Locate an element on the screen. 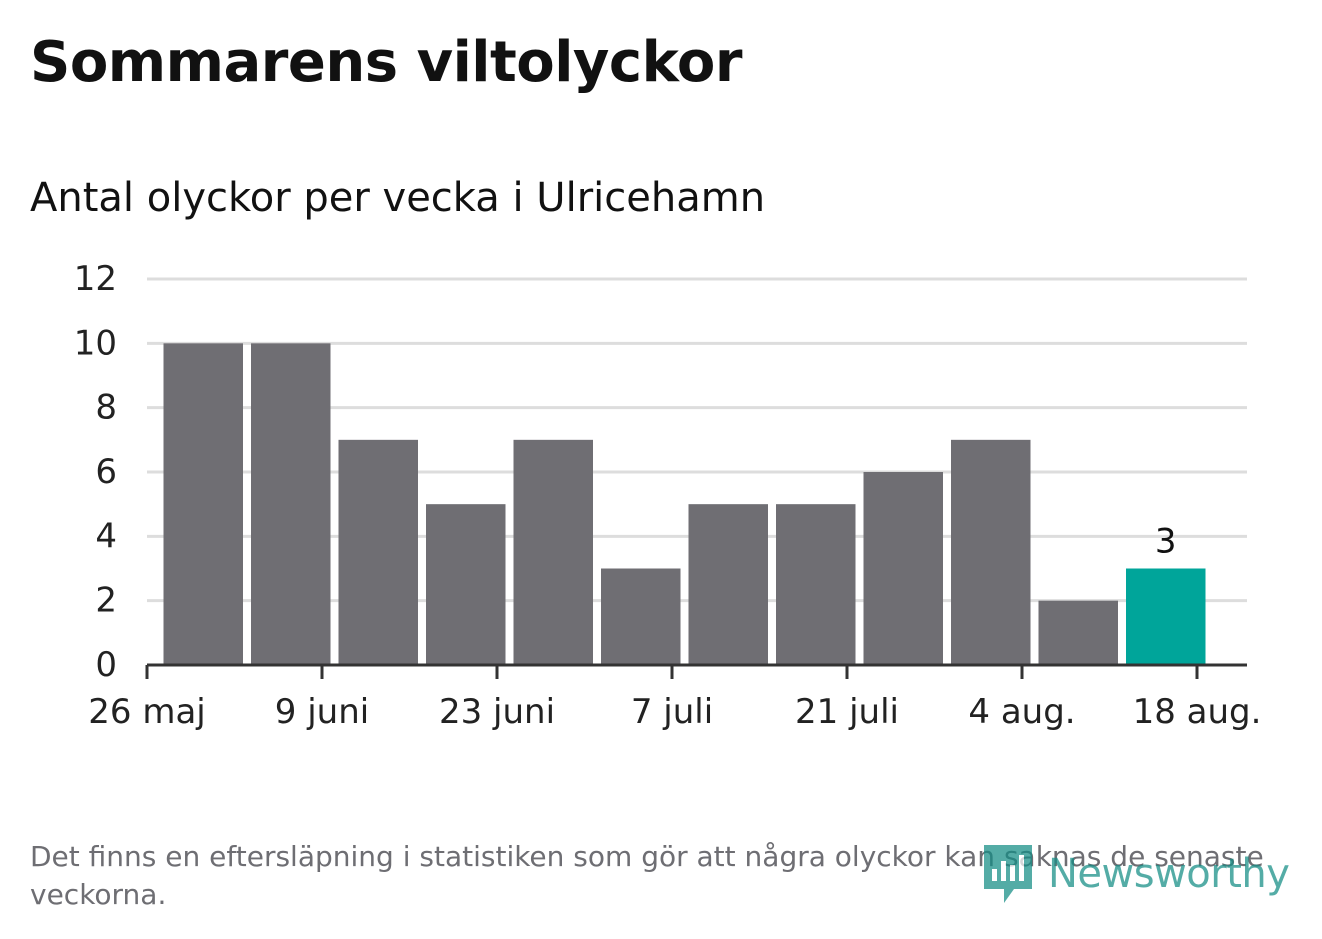 Image resolution: width=1322 pixels, height=939 pixels. data-labels: 3 is located at coordinates (1166, 542).